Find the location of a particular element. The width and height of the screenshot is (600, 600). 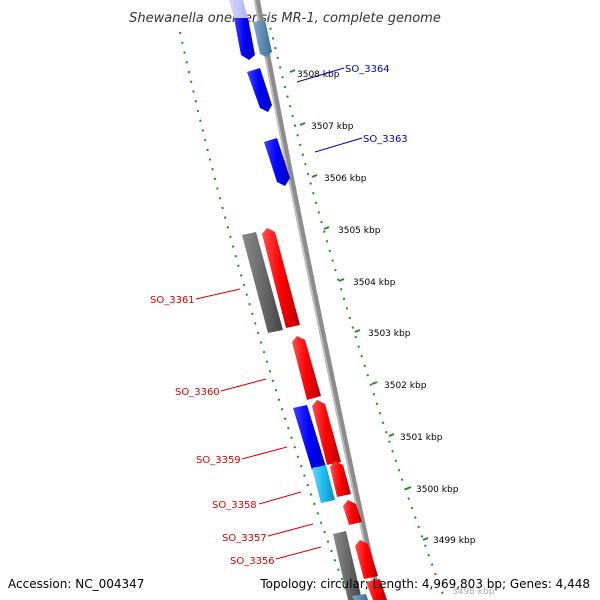

tick-label-3506: 3506 kbp is located at coordinates (345, 179).